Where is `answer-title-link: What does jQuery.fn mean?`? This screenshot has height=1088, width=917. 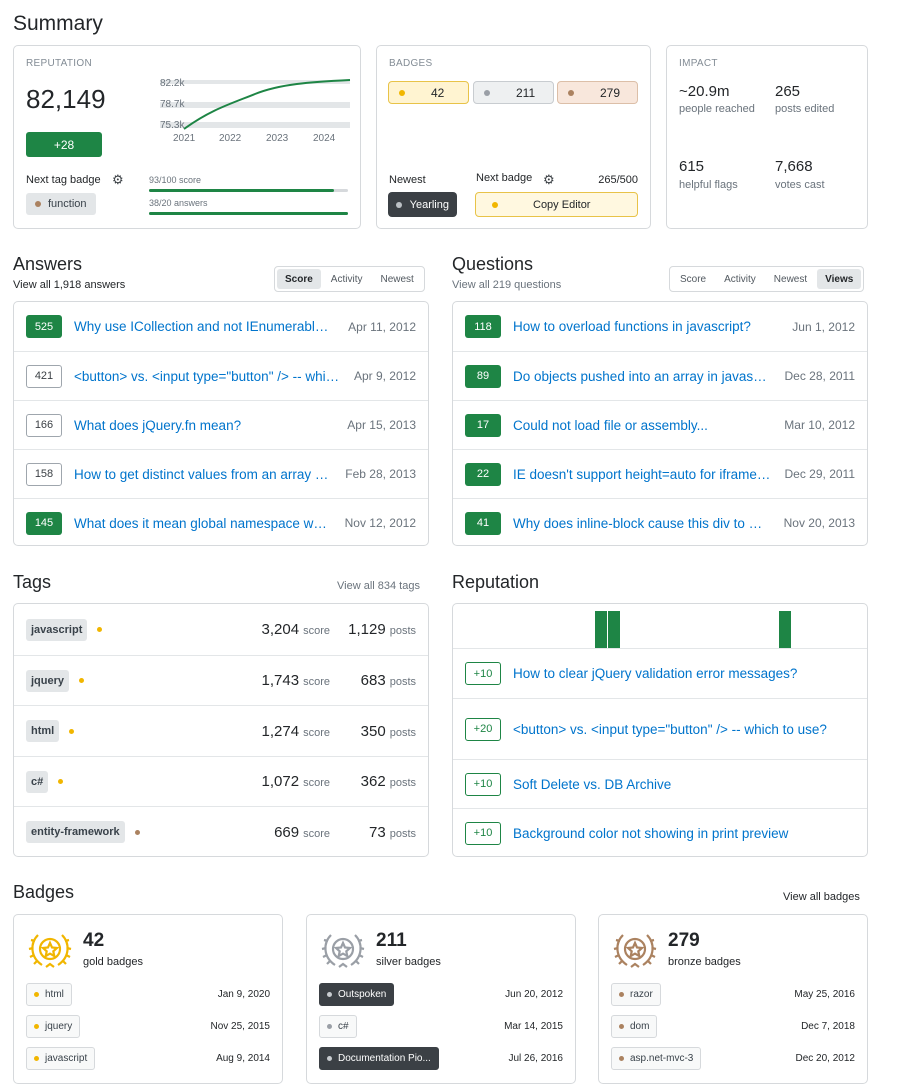
answer-title-link: What does jQuery.fn mean? is located at coordinates (158, 425).